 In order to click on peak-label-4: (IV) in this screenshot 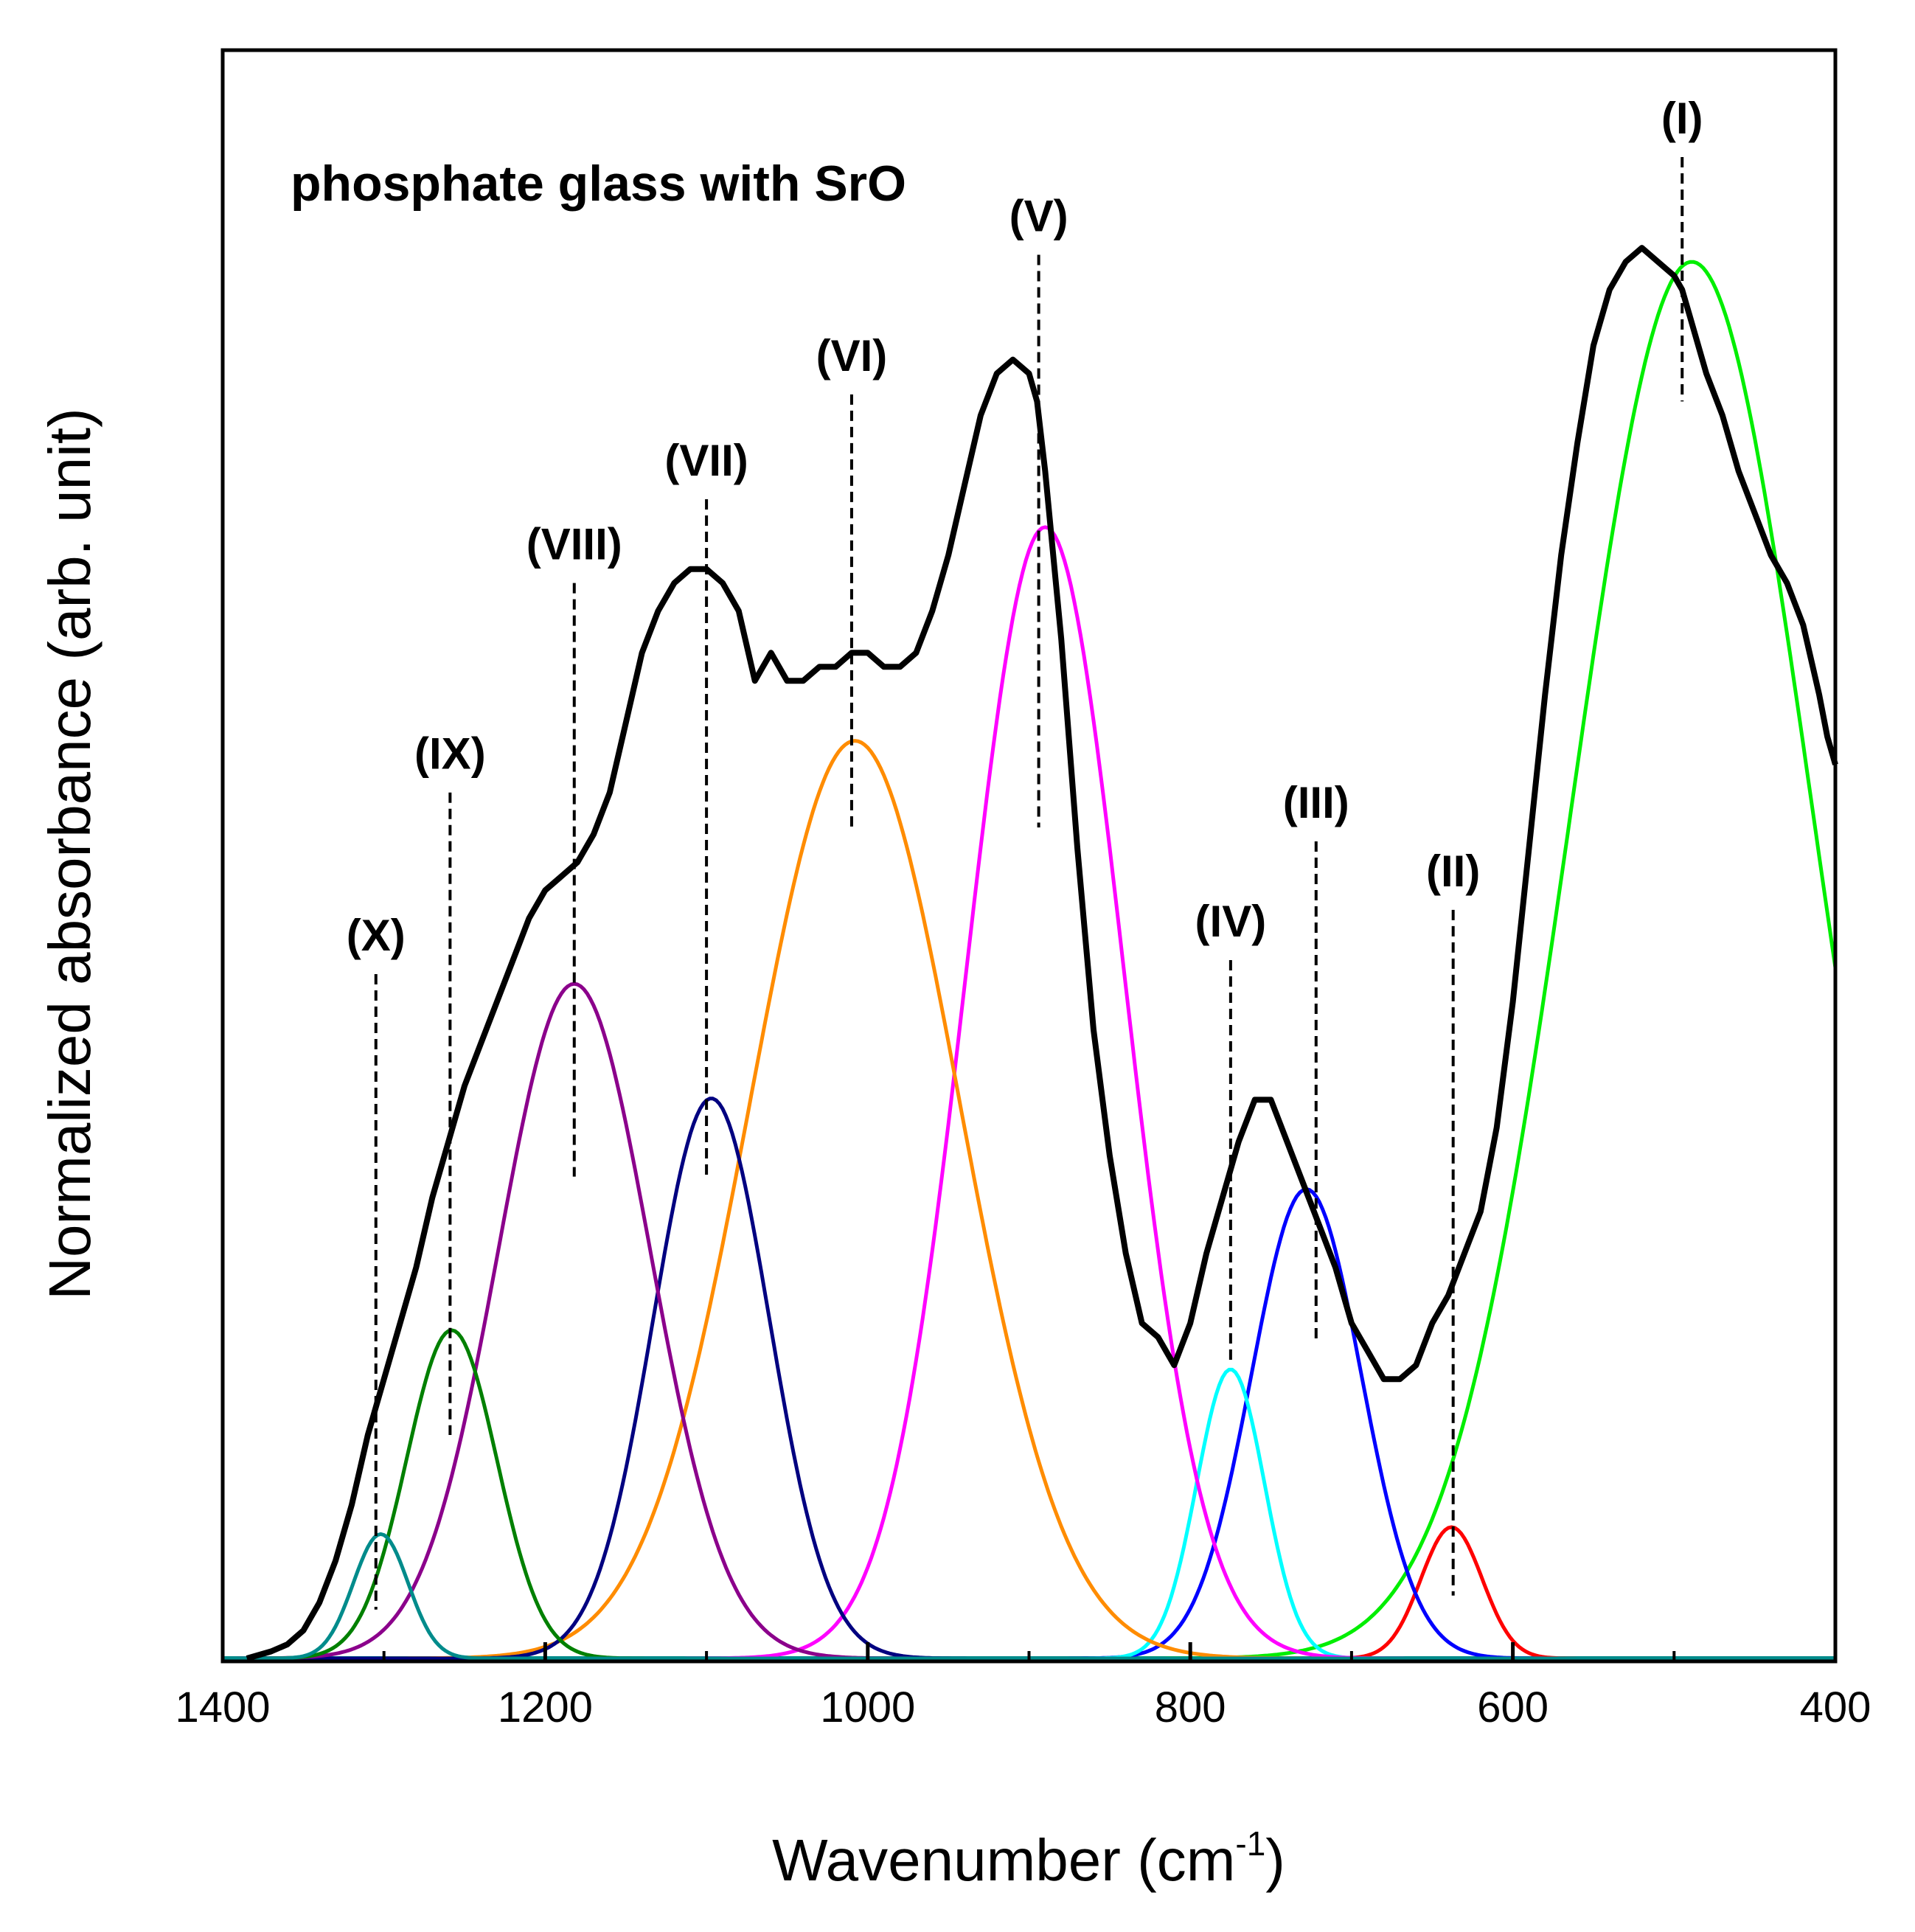, I will do `click(1231, 921)`.